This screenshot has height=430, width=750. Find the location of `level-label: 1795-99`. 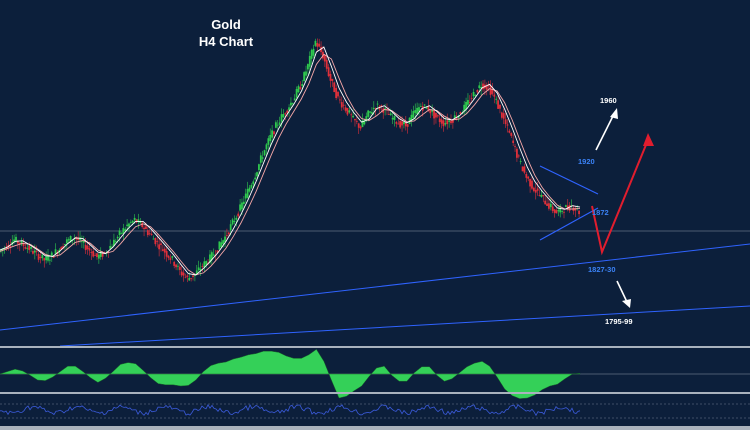

level-label: 1795-99 is located at coordinates (619, 321).